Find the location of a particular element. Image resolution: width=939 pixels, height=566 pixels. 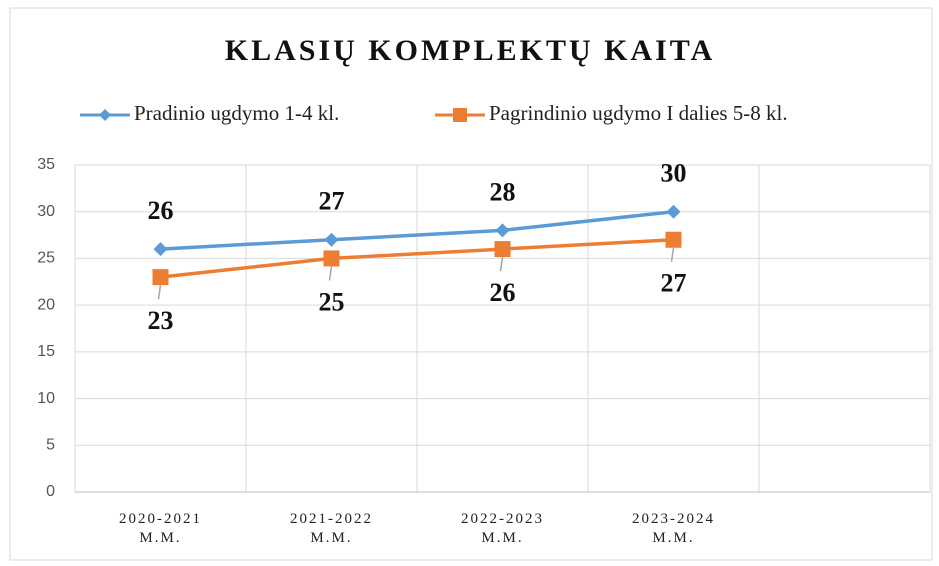

x-tick-label: 2022-2023 M.M. is located at coordinates (502, 528).